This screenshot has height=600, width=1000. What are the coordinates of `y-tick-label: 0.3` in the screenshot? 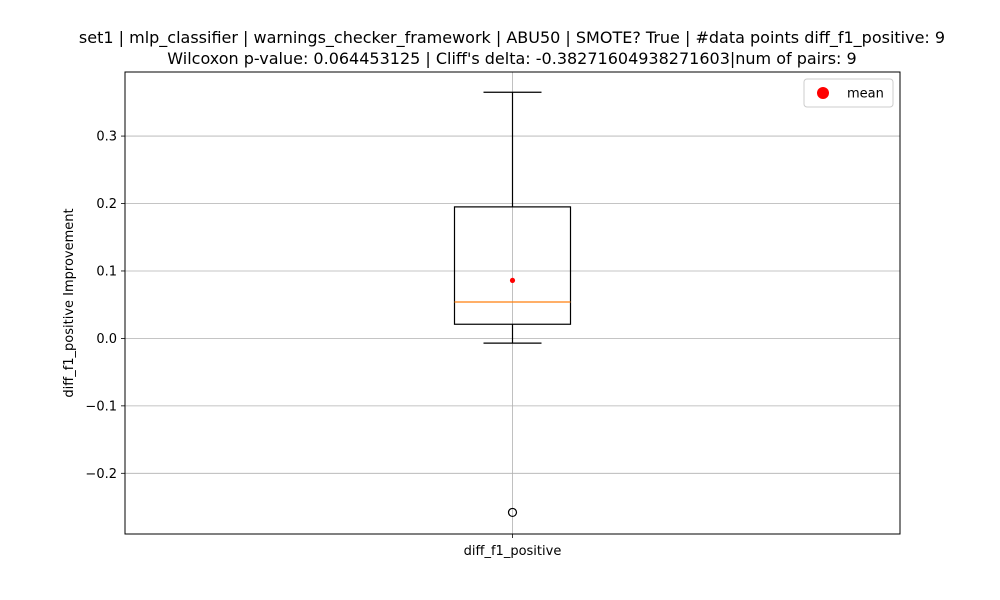 It's located at (106, 137).